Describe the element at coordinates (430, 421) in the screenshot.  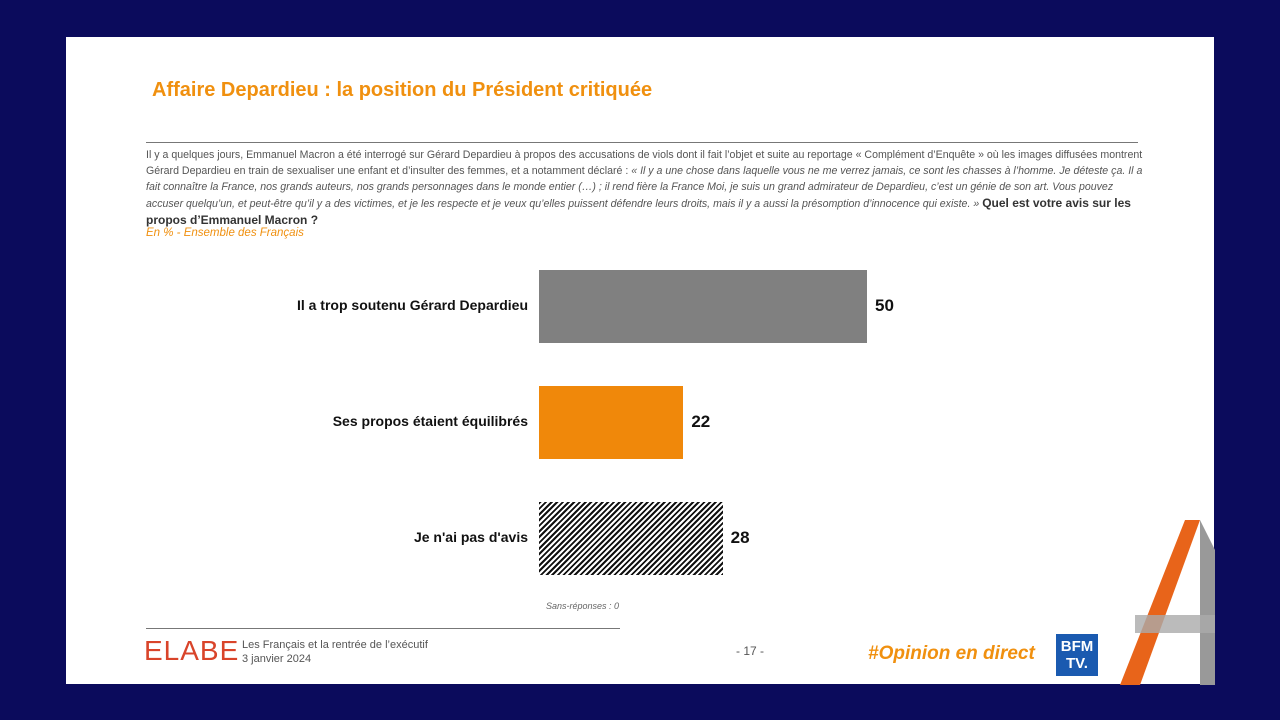
I see `category-label: Ses propos étaient équilibrés` at that location.